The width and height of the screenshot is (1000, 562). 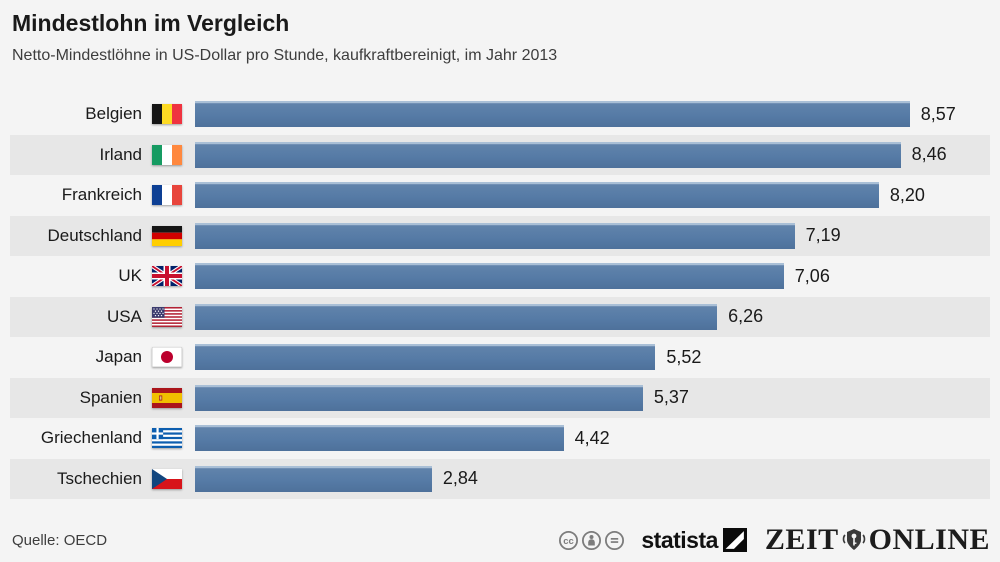 I want to click on country-label: UK, so click(x=130, y=276).